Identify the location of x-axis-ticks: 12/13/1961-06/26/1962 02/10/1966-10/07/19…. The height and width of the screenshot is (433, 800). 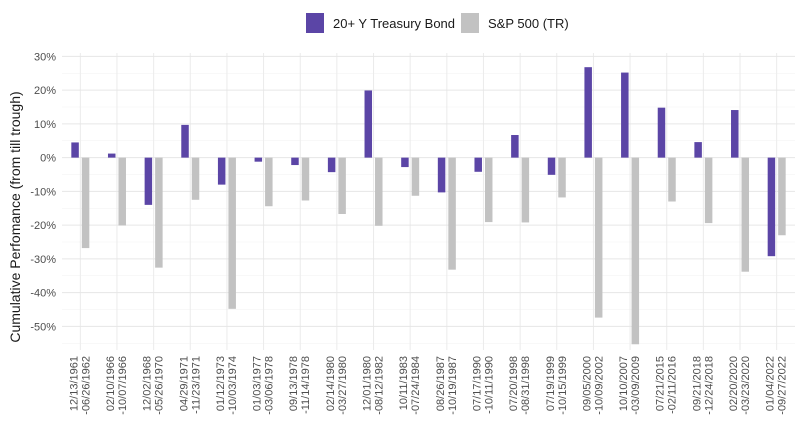
(428, 385).